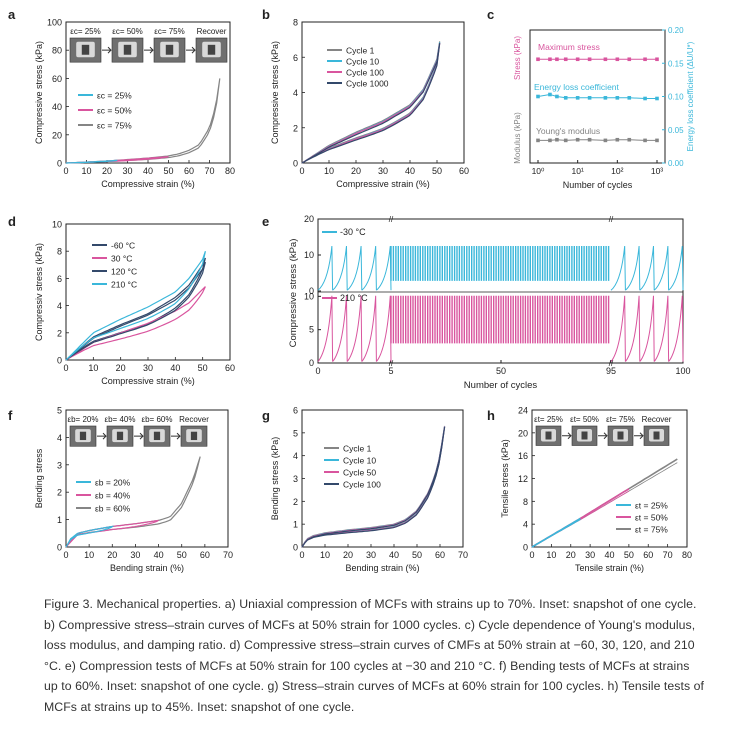 The width and height of the screenshot is (731, 749). What do you see at coordinates (12, 221) in the screenshot?
I see `panel-label: d` at bounding box center [12, 221].